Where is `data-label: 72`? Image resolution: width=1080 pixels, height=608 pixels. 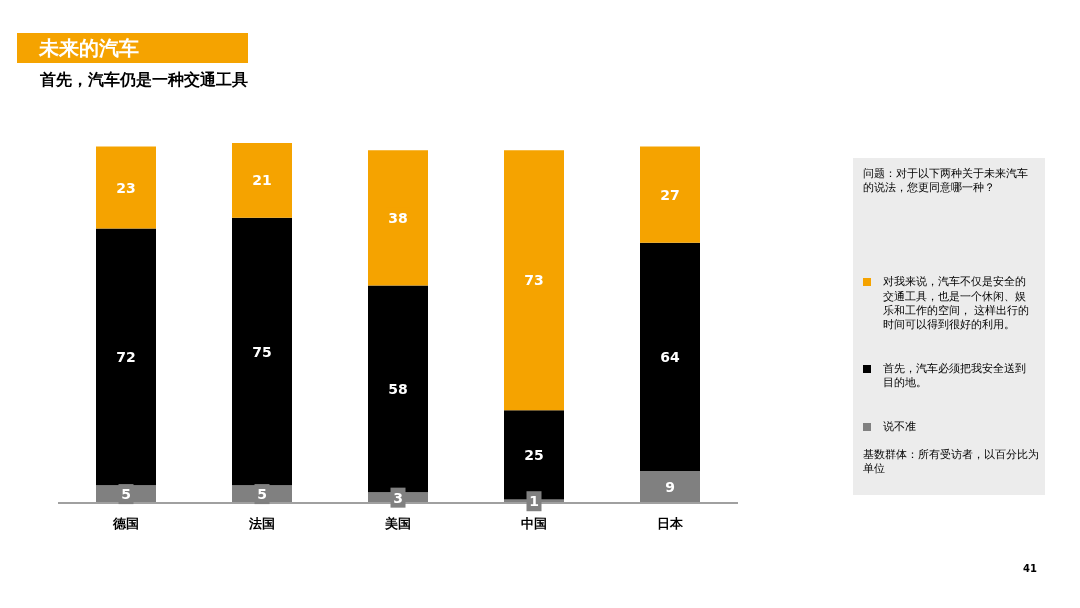
data-label: 72 is located at coordinates (126, 356).